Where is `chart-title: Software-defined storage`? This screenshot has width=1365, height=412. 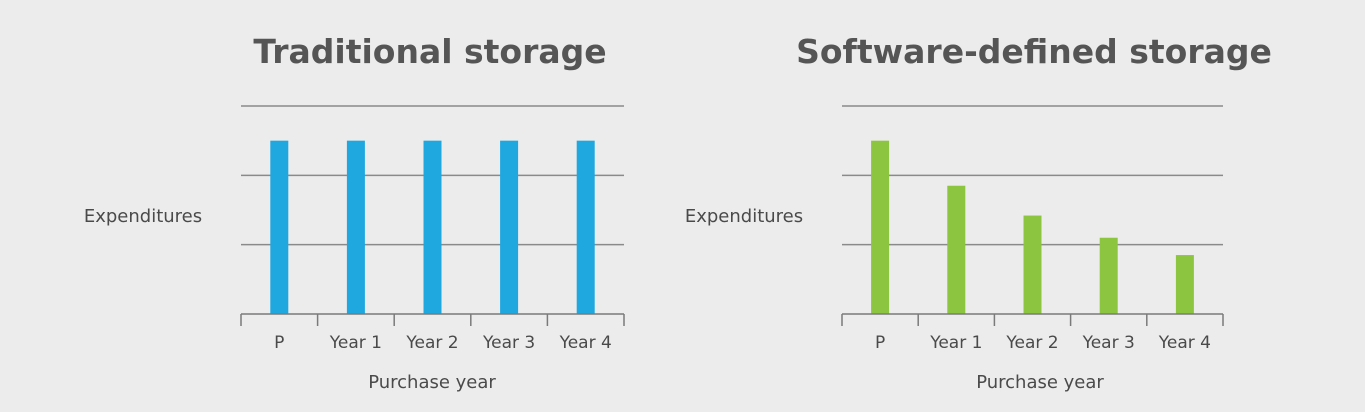
chart-title: Software-defined storage is located at coordinates (1034, 51).